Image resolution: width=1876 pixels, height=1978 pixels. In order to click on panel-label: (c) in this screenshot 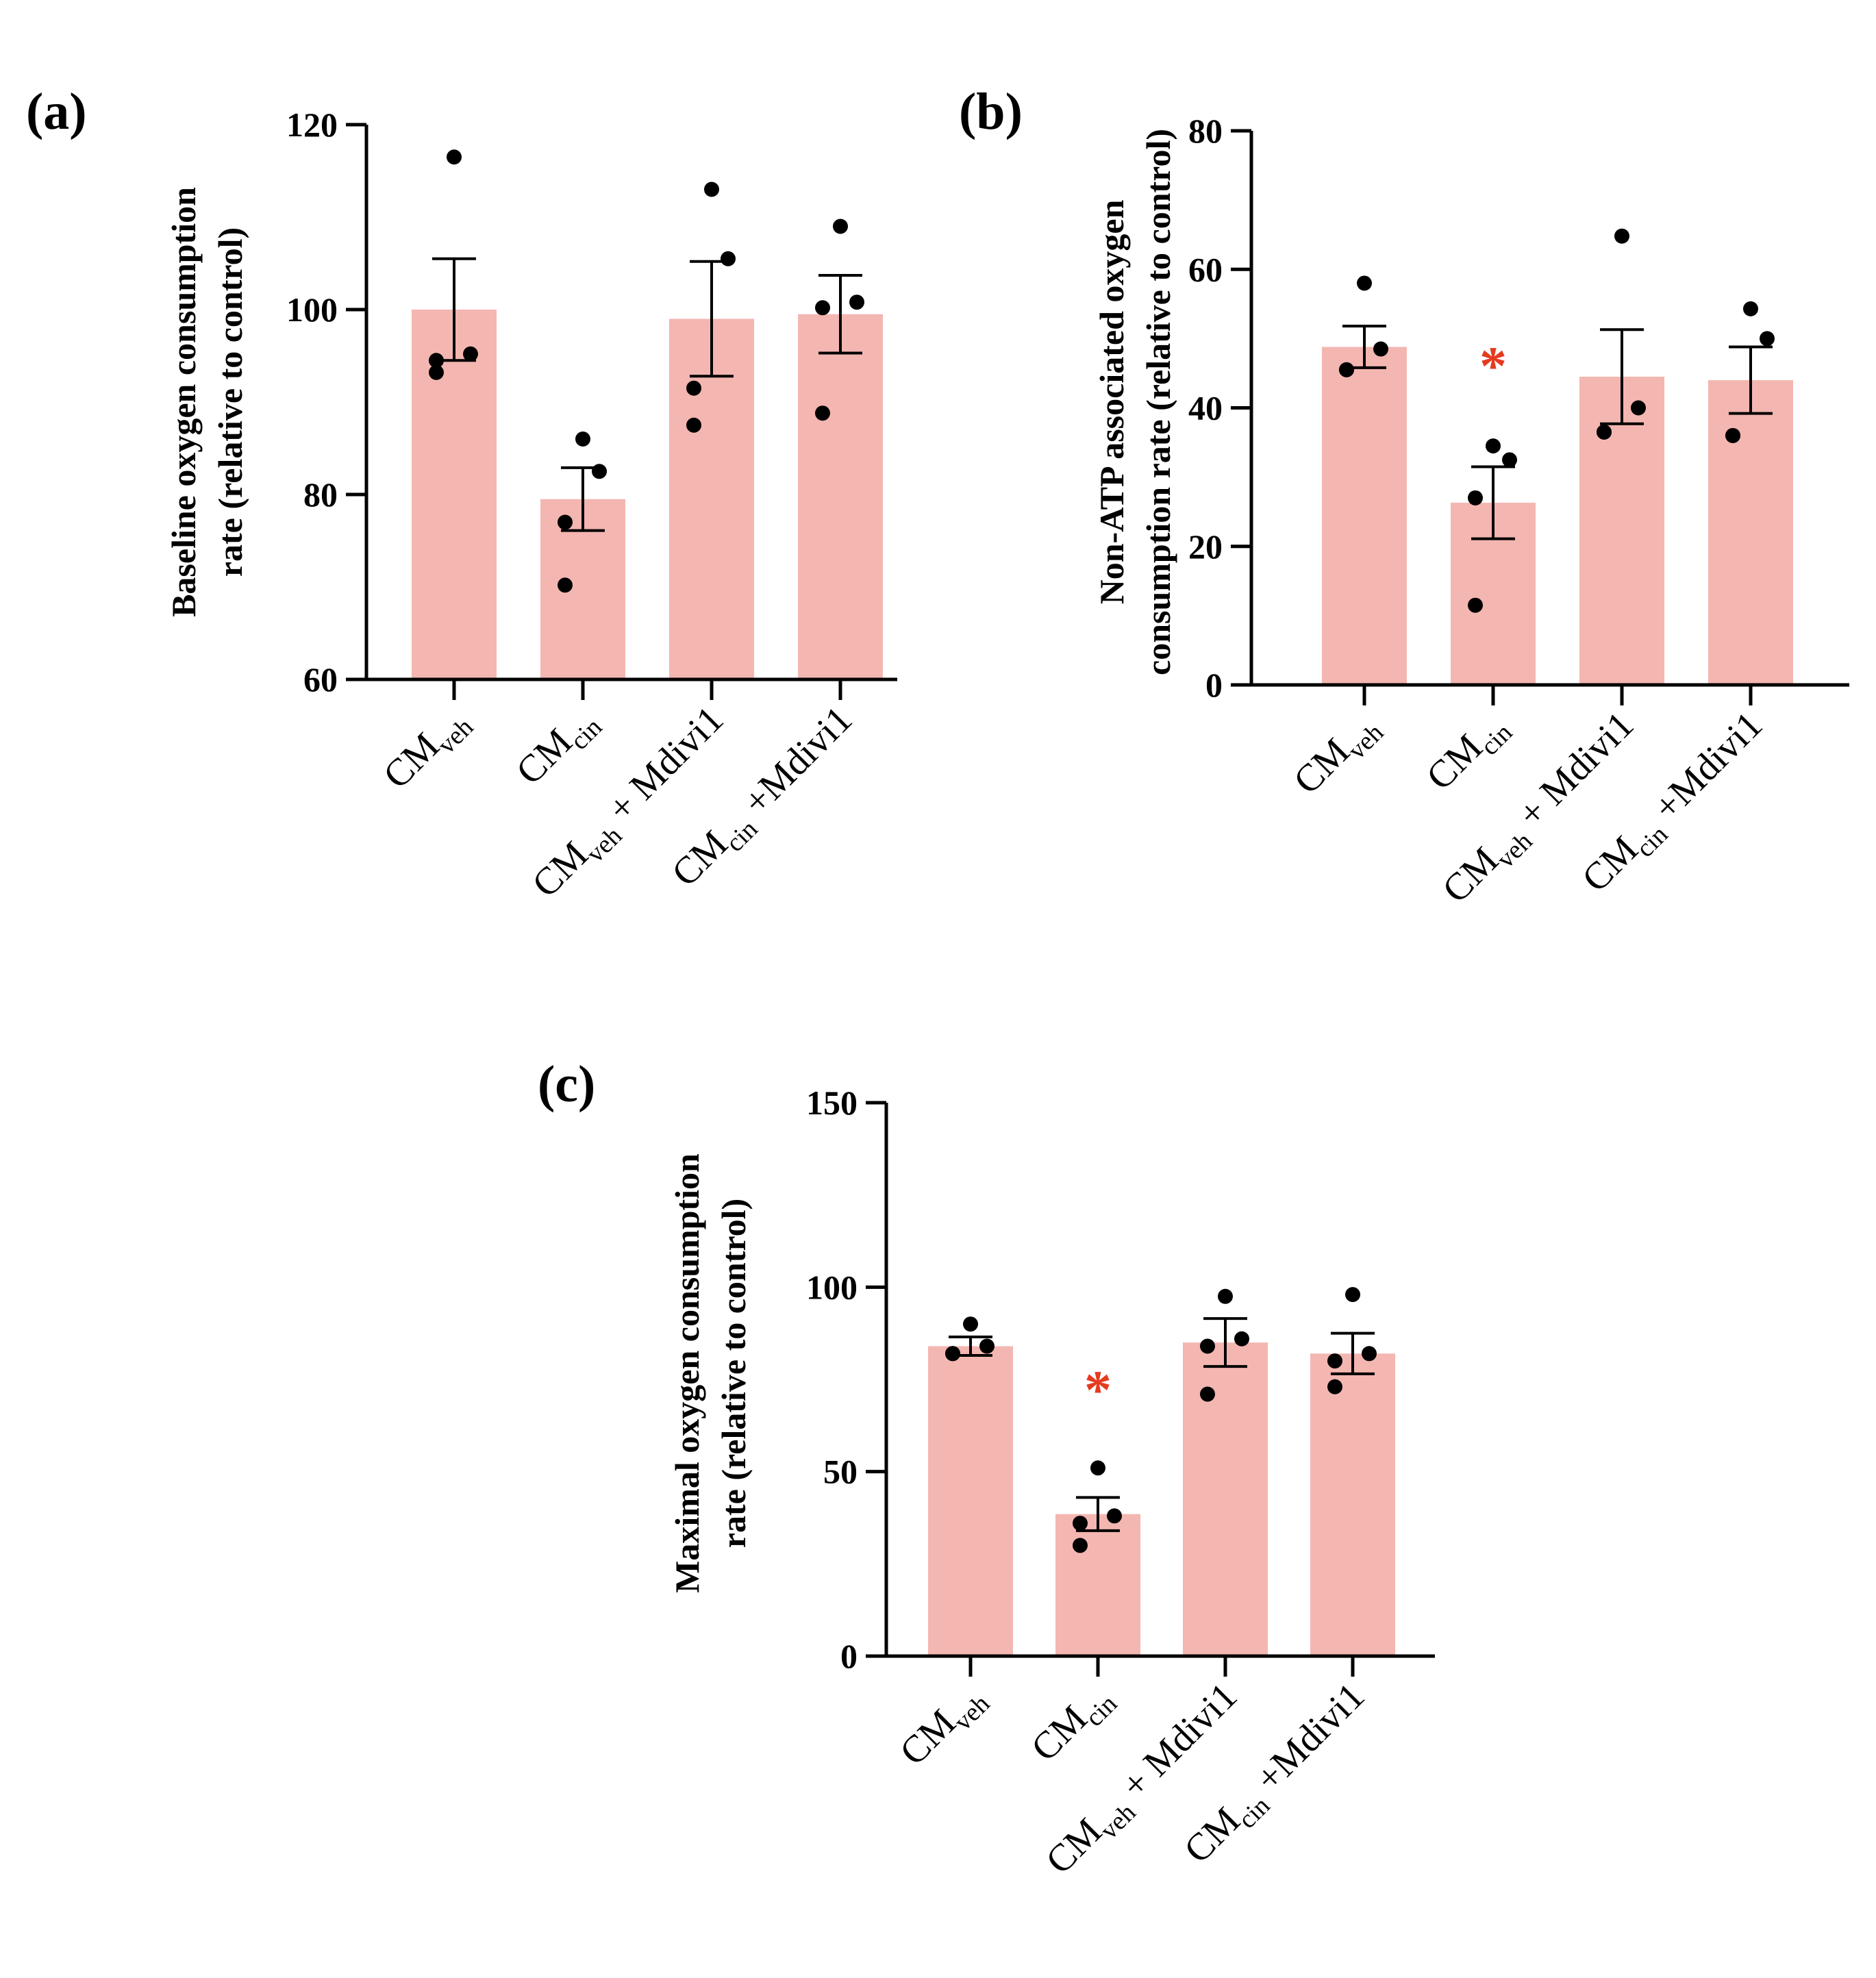, I will do `click(566, 1084)`.